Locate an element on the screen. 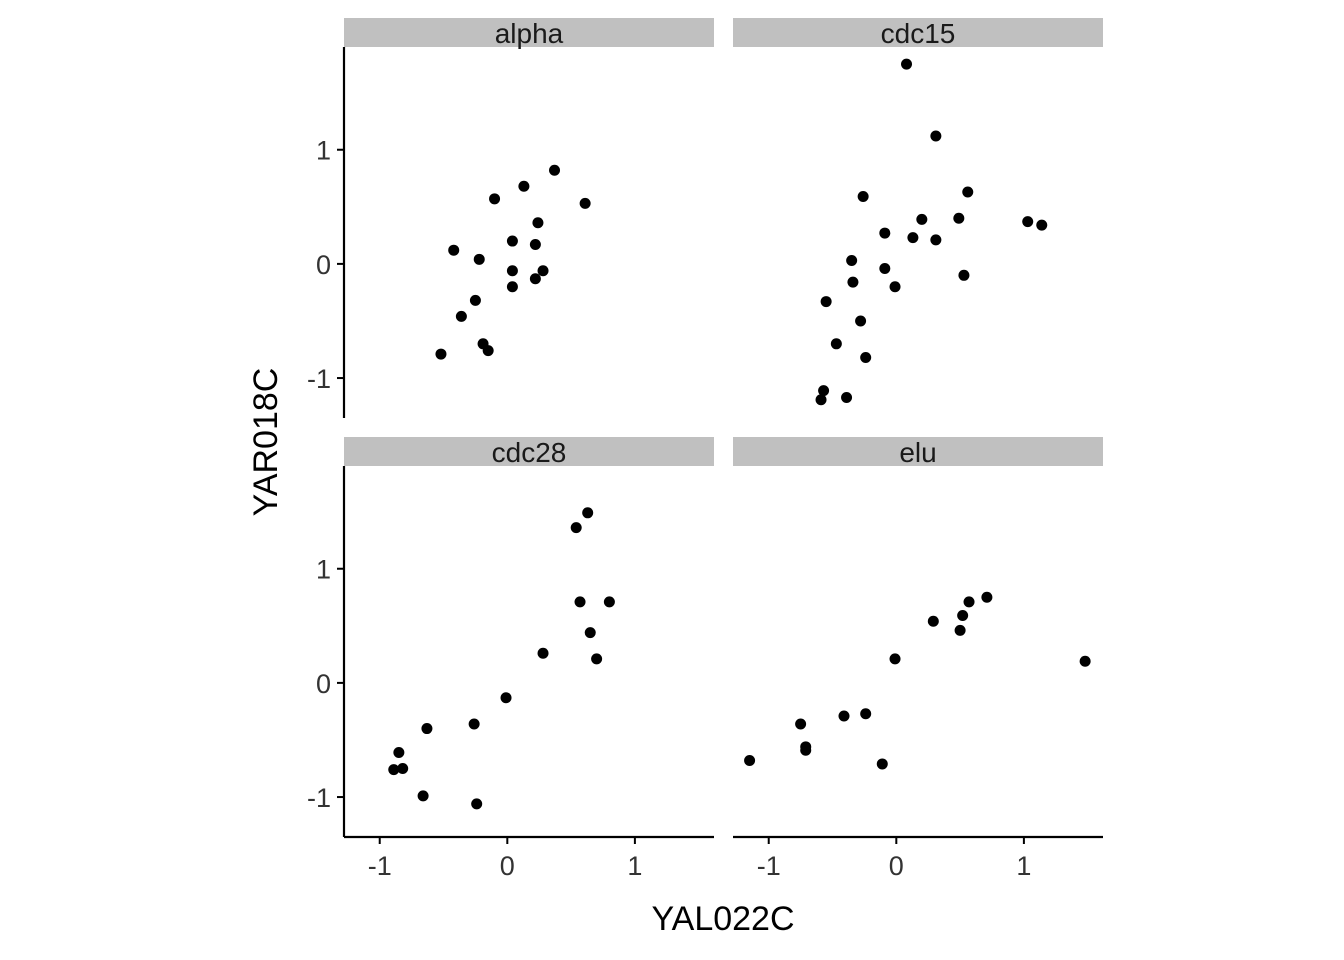 The image size is (1344, 960). facet-strip-label: elu is located at coordinates (917, 452).